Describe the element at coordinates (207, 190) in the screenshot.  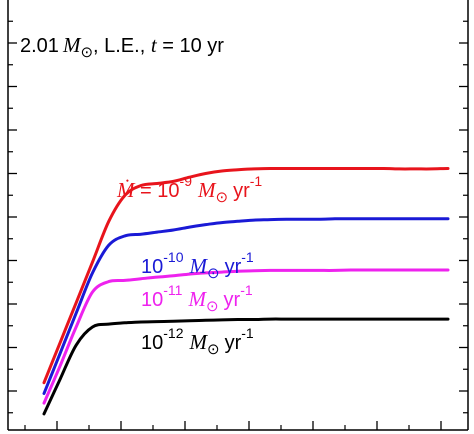
I see `series-label-red-msym: M` at that location.